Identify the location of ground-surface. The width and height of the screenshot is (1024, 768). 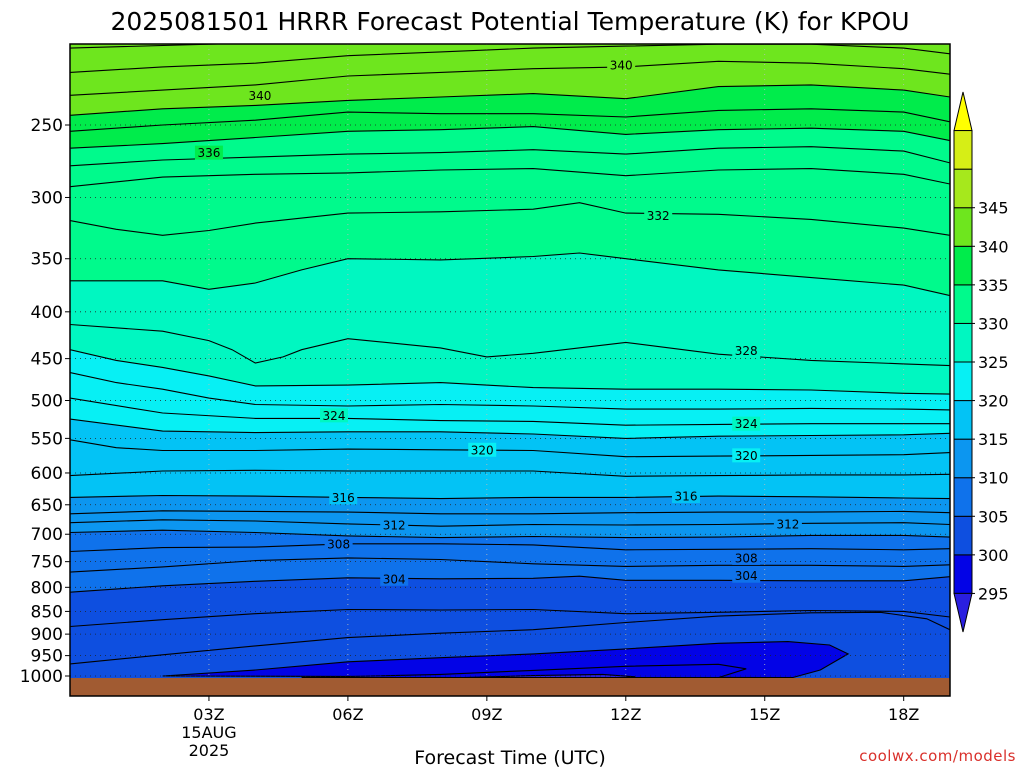
(510, 687).